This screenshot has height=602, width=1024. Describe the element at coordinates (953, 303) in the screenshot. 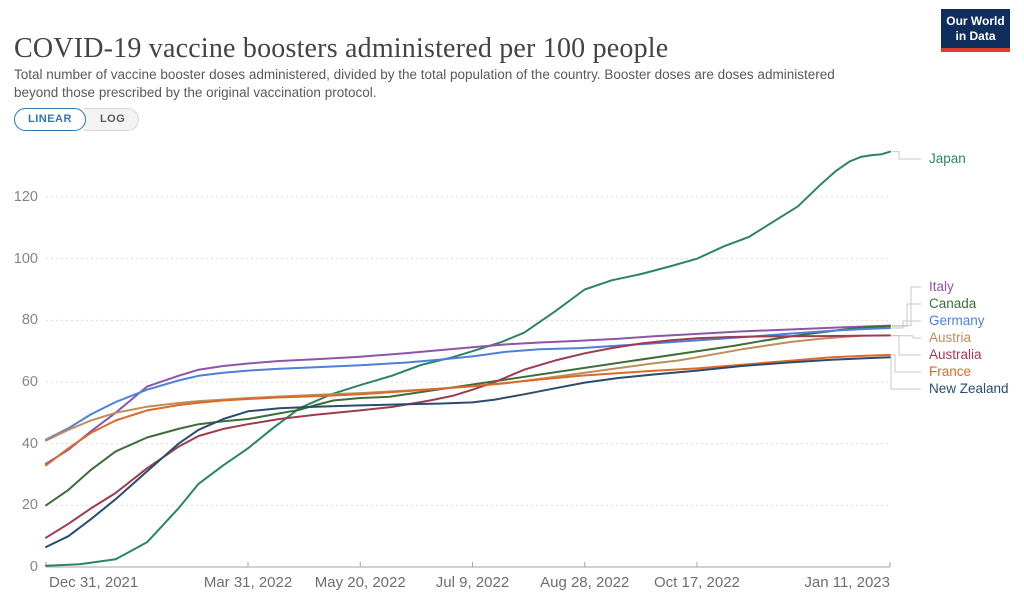

I see `legend-label-canada: Canada` at that location.